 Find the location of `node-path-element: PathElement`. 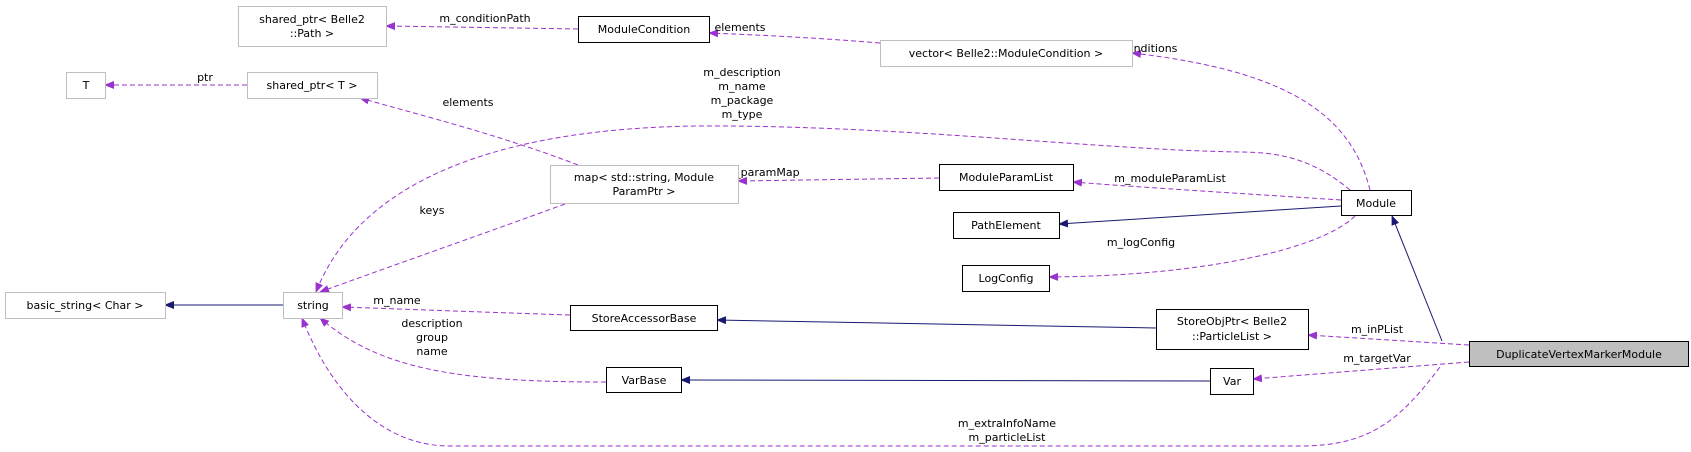

node-path-element: PathElement is located at coordinates (1006, 225).